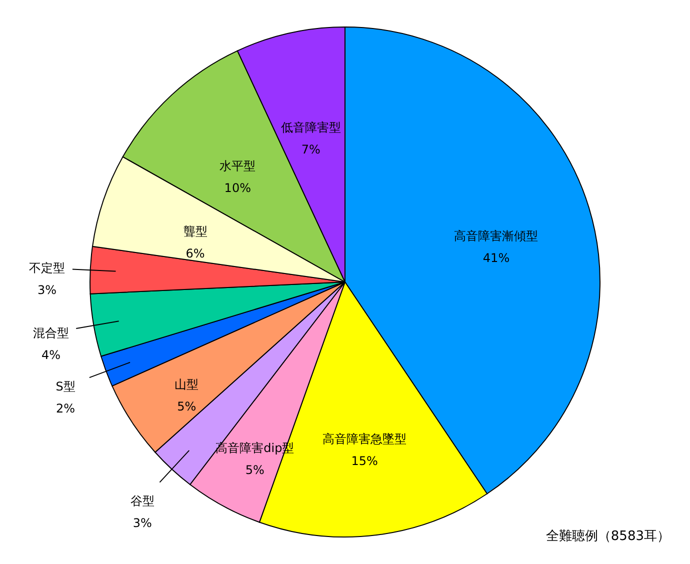  Describe the element at coordinates (496, 257) in the screenshot. I see `data-label: 41%` at that location.